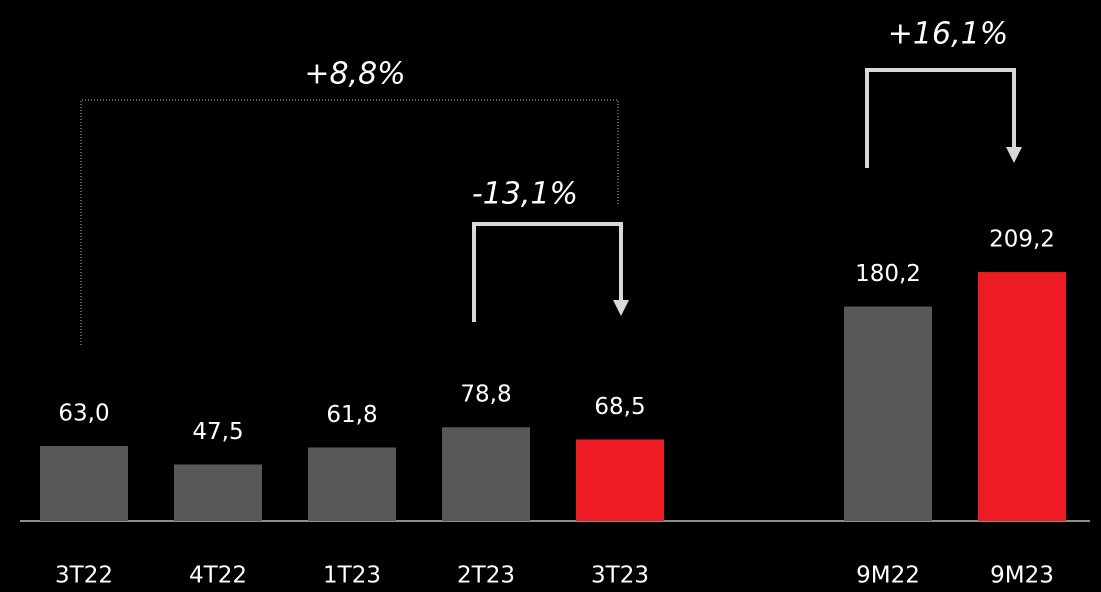  What do you see at coordinates (485, 395) in the screenshot?
I see `value-label: 78,8` at bounding box center [485, 395].